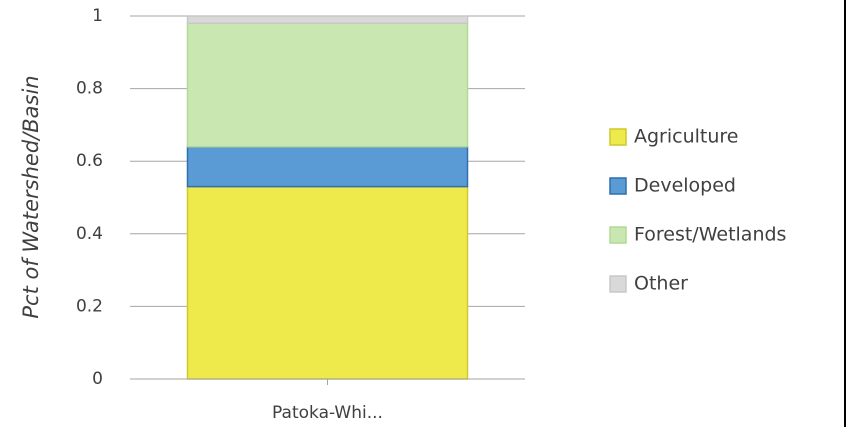  Describe the element at coordinates (31, 196) in the screenshot. I see `y-axis-label: Pct of Watershed/Basin` at that location.